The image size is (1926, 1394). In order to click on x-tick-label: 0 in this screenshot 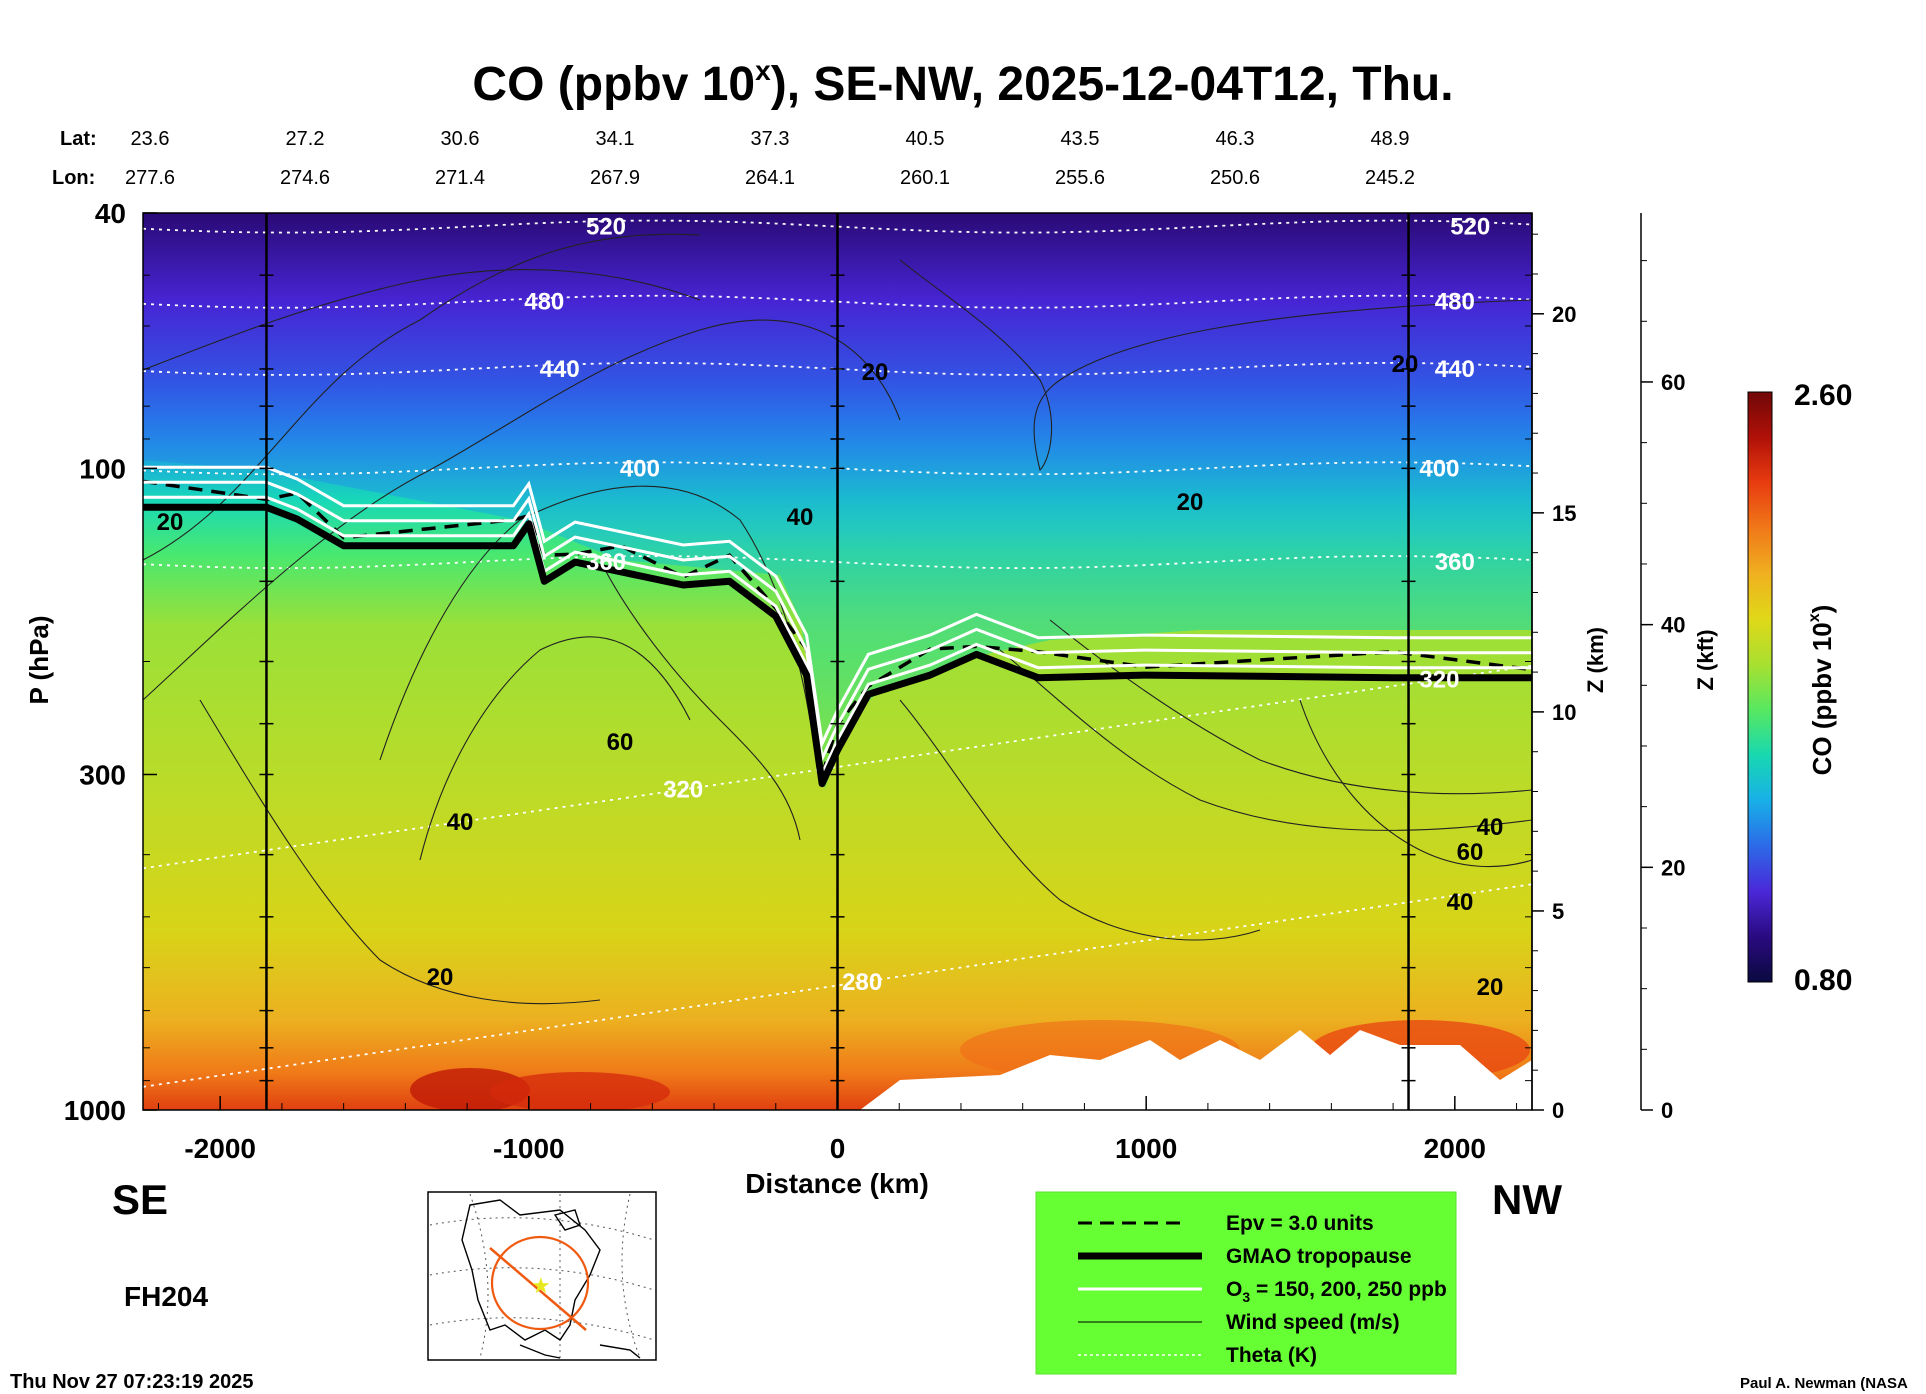, I will do `click(838, 1148)`.